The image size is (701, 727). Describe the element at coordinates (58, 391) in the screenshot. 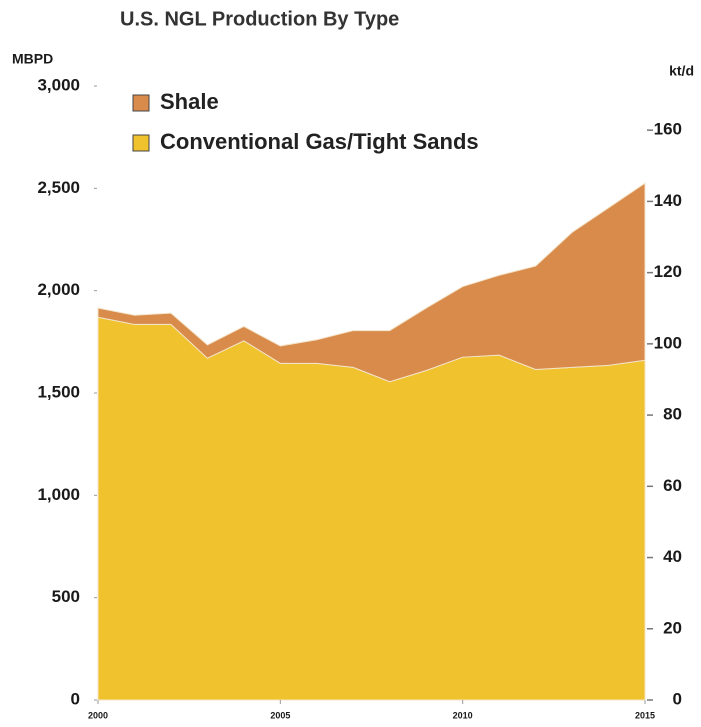

I see `y-tick-label: 1,500` at that location.